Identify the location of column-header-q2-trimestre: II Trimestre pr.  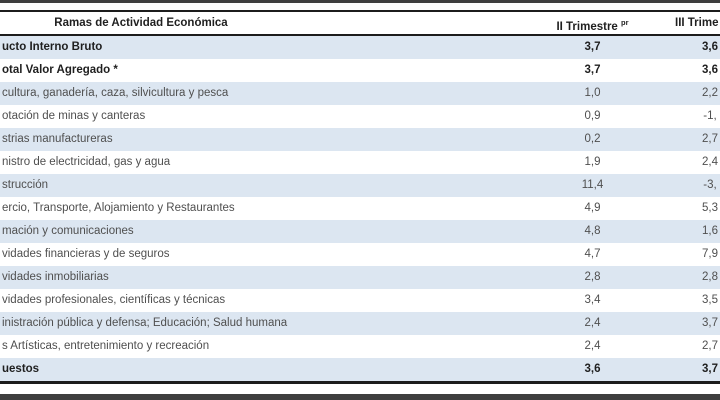
(592, 23).